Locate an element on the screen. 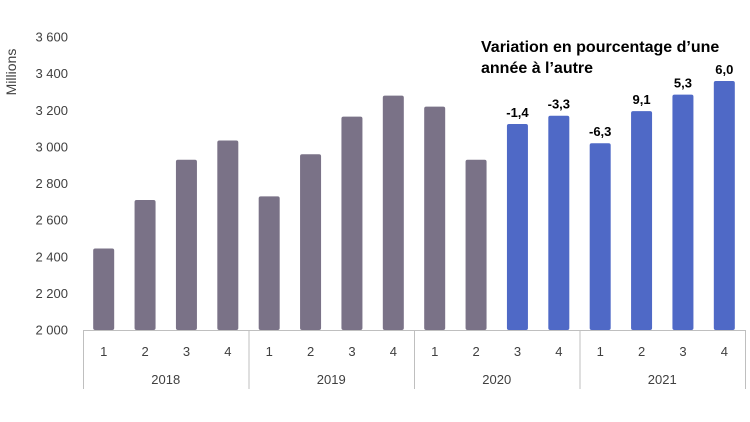 The width and height of the screenshot is (750, 422). group-label: 2019 is located at coordinates (331, 379).